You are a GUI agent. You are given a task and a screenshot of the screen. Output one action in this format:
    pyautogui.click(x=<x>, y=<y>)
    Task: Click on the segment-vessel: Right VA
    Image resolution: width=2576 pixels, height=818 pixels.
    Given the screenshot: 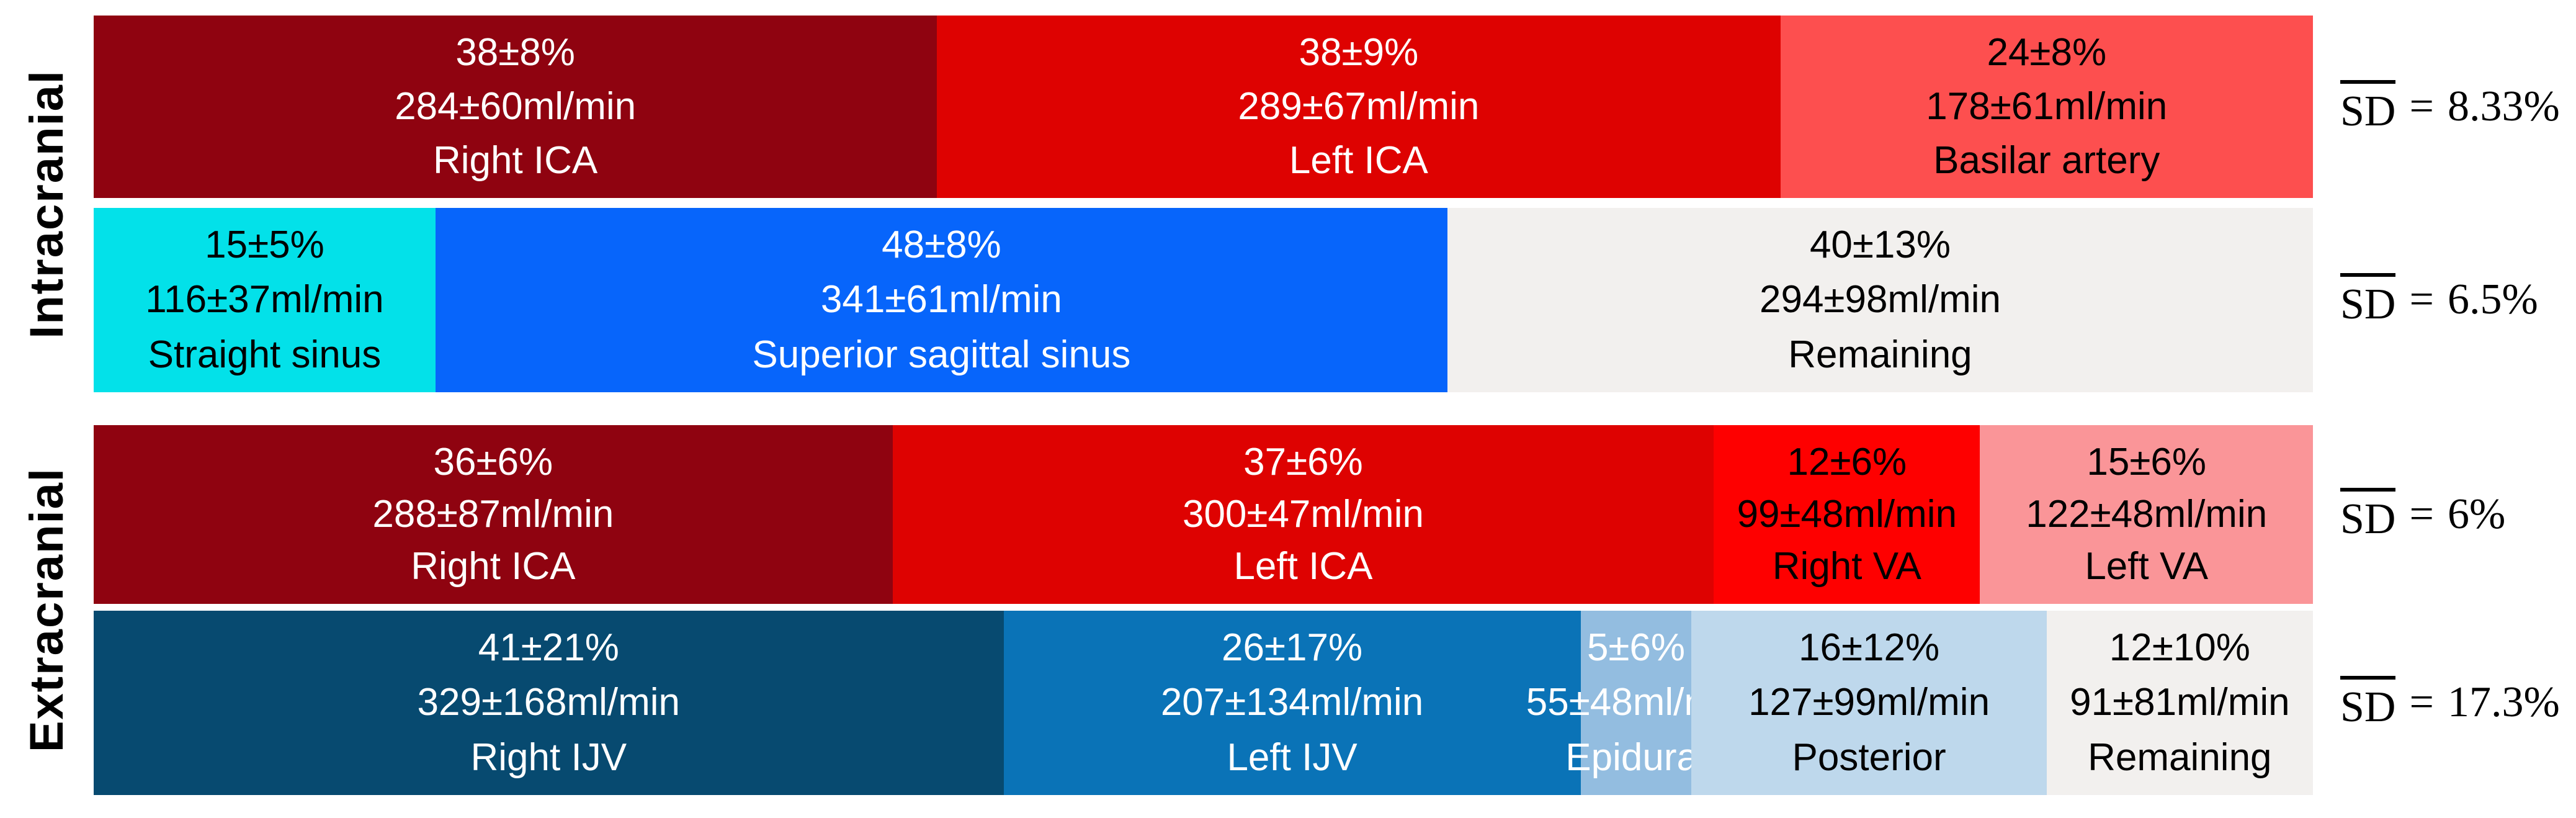 What is the action you would take?
    pyautogui.click(x=1846, y=566)
    